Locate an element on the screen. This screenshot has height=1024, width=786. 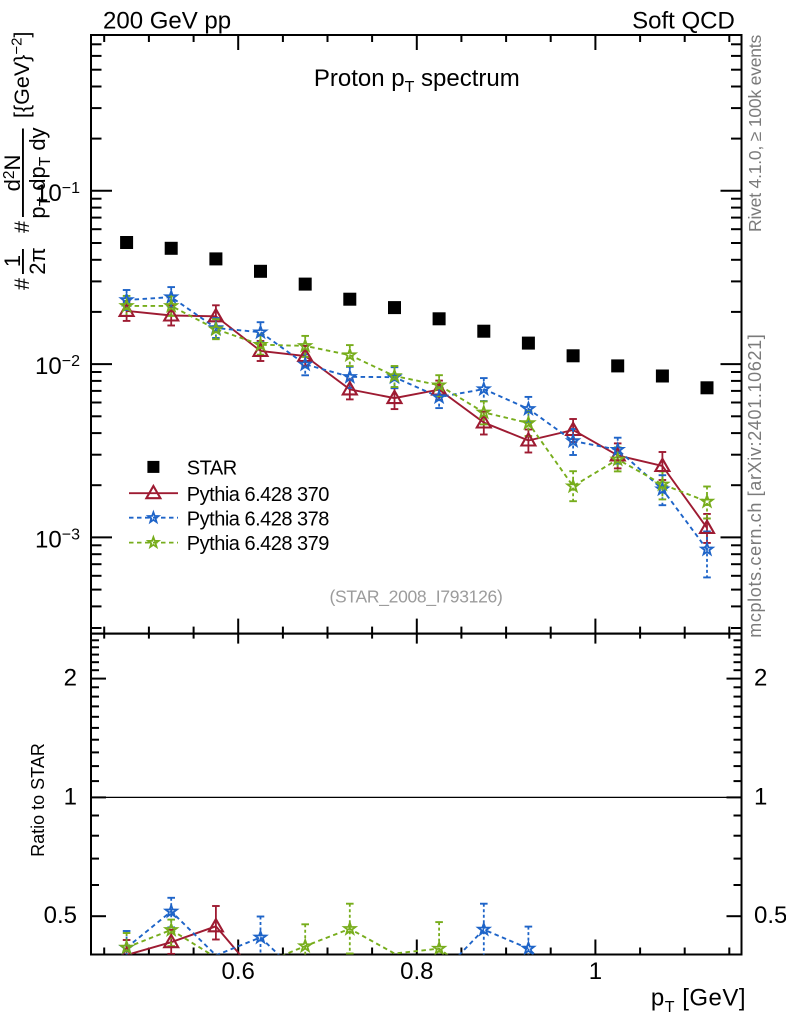
svg-text: 2π is located at coordinates (37, 260).